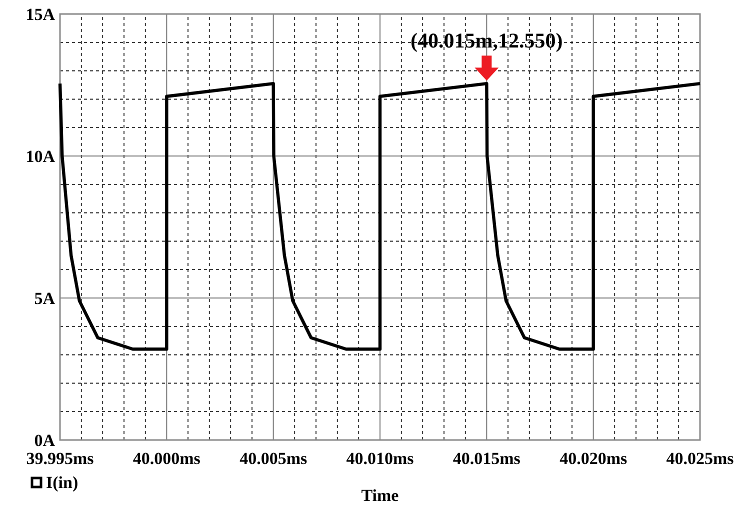  Describe the element at coordinates (486, 458) in the screenshot. I see `x-tick-label: 40.015ms` at that location.